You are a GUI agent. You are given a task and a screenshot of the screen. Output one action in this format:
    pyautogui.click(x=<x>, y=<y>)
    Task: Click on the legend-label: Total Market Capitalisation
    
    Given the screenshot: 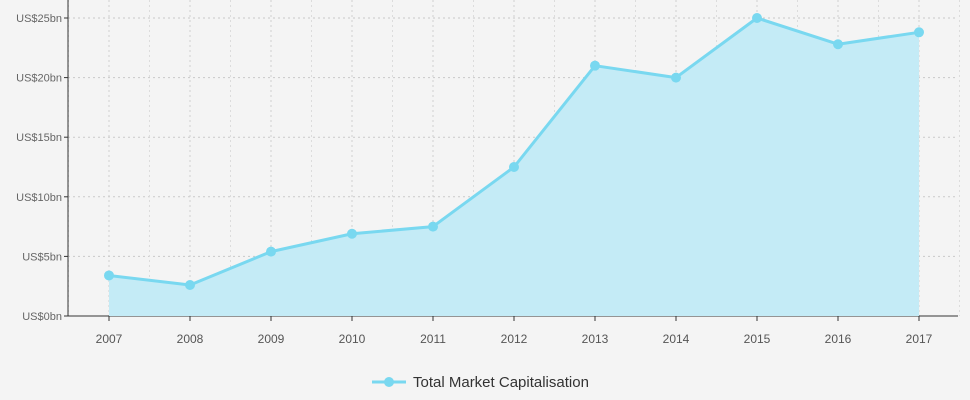 What is the action you would take?
    pyautogui.click(x=501, y=382)
    